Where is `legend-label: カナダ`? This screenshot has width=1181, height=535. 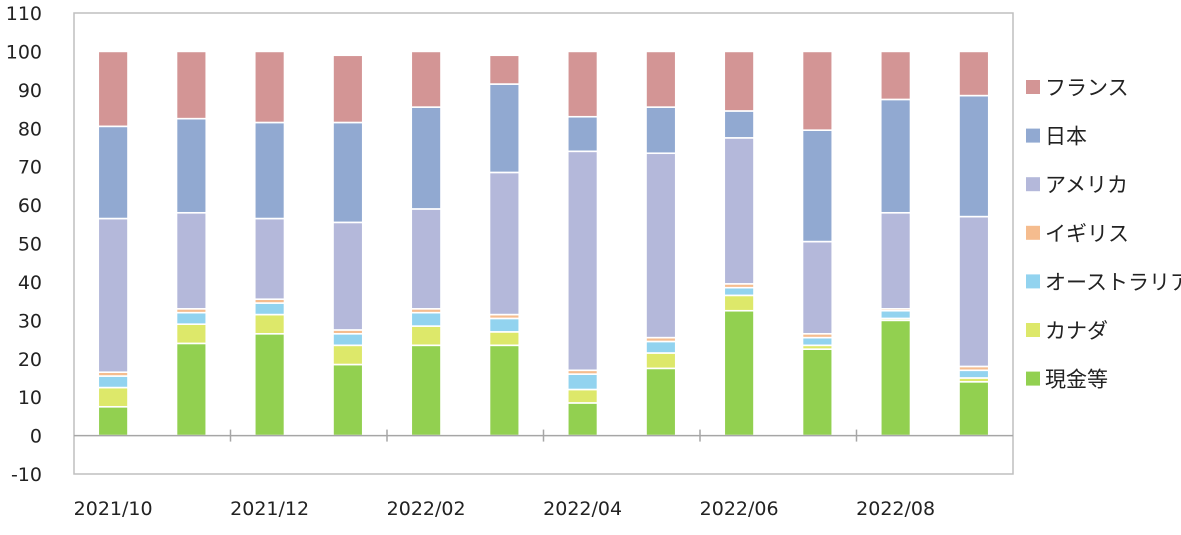
legend-label: カナダ is located at coordinates (1076, 331).